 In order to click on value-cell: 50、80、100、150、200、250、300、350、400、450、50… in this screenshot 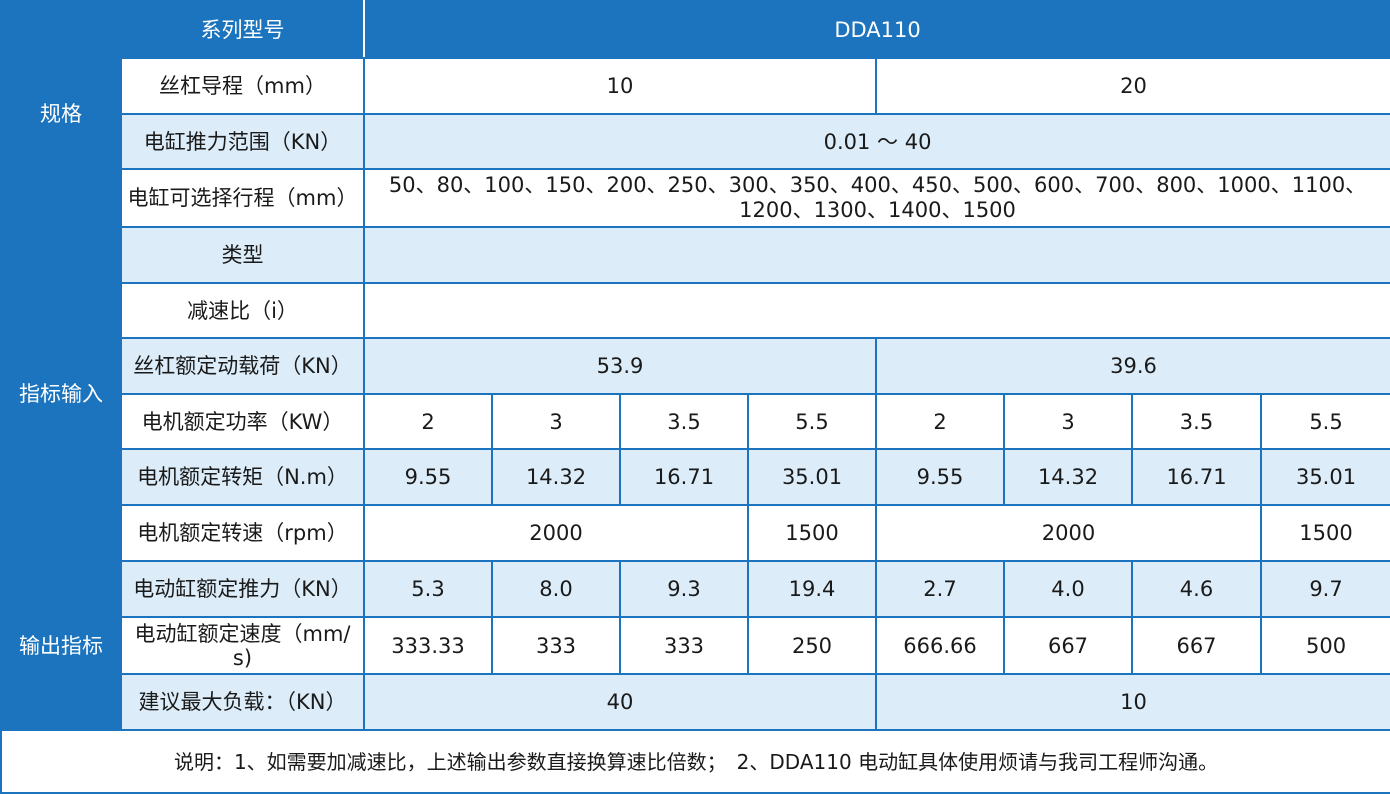, I will do `click(876, 198)`.